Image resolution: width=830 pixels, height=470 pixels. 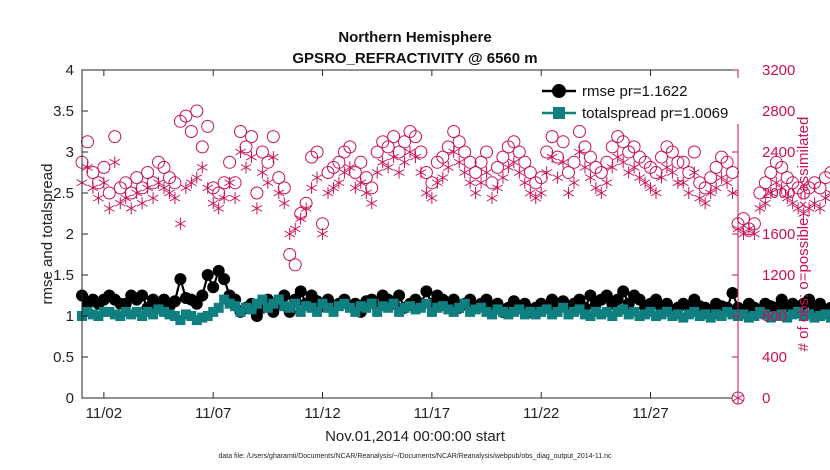 What do you see at coordinates (803, 234) in the screenshot?
I see `y-axis-right-label: # of obs: o=possible; ×=assimilated` at bounding box center [803, 234].